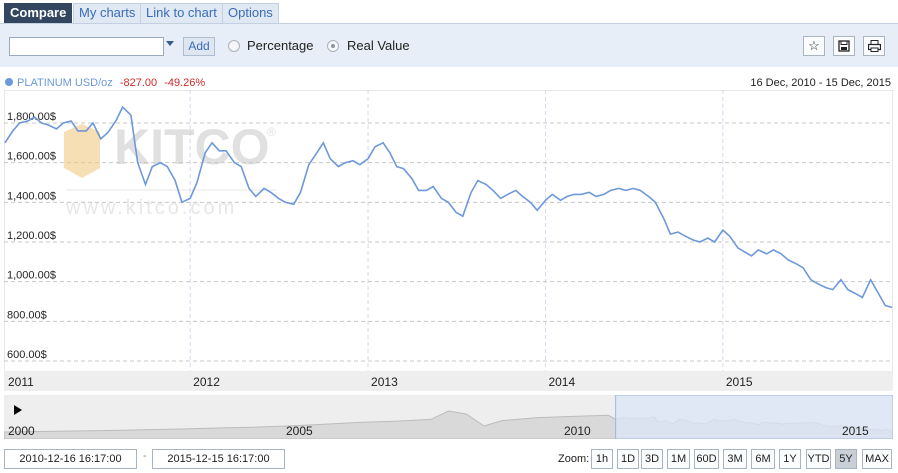 The height and width of the screenshot is (473, 898). What do you see at coordinates (818, 459) in the screenshot?
I see `zoom-button-ytd: YTD` at bounding box center [818, 459].